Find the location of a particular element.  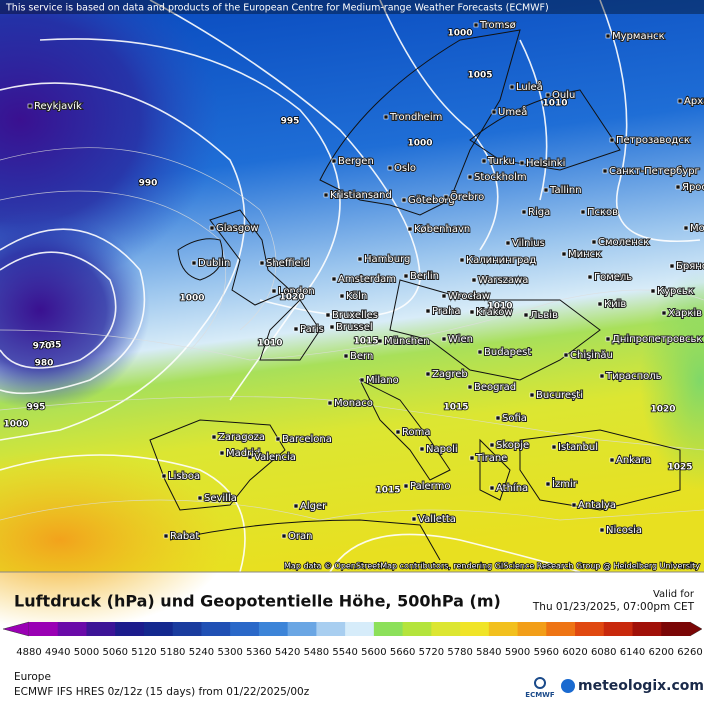

city-label: Брянск is located at coordinates (690, 266).